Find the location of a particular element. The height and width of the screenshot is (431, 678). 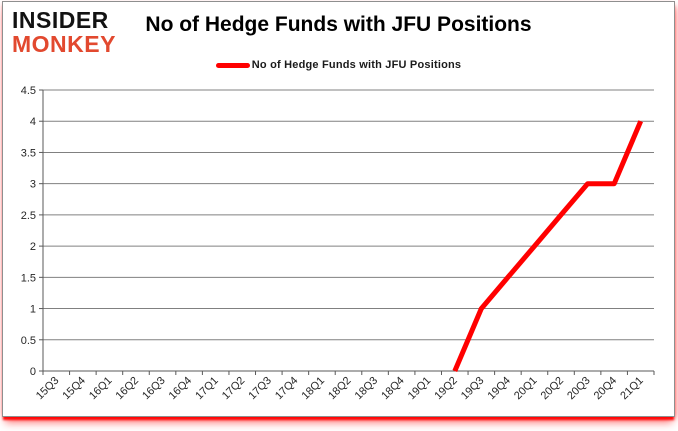

chart-title: No of Hedge Funds with JFU Positions is located at coordinates (338, 24).